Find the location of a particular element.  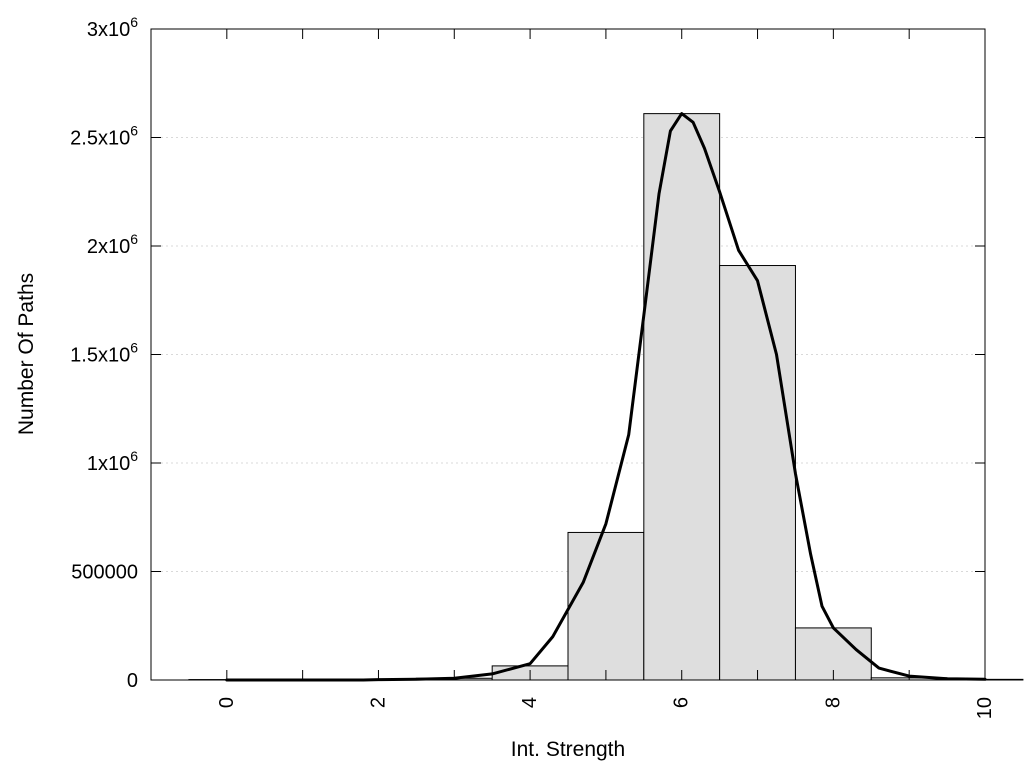

x-tick-label: 4 is located at coordinates (530, 702).